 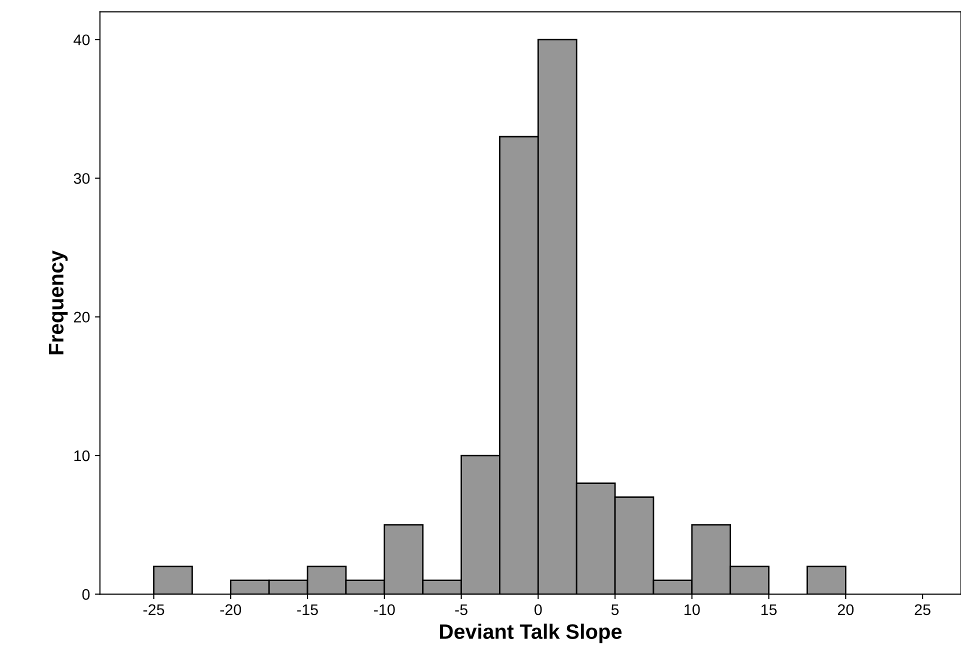 What do you see at coordinates (692, 610) in the screenshot?
I see `x-tick-label: 10` at bounding box center [692, 610].